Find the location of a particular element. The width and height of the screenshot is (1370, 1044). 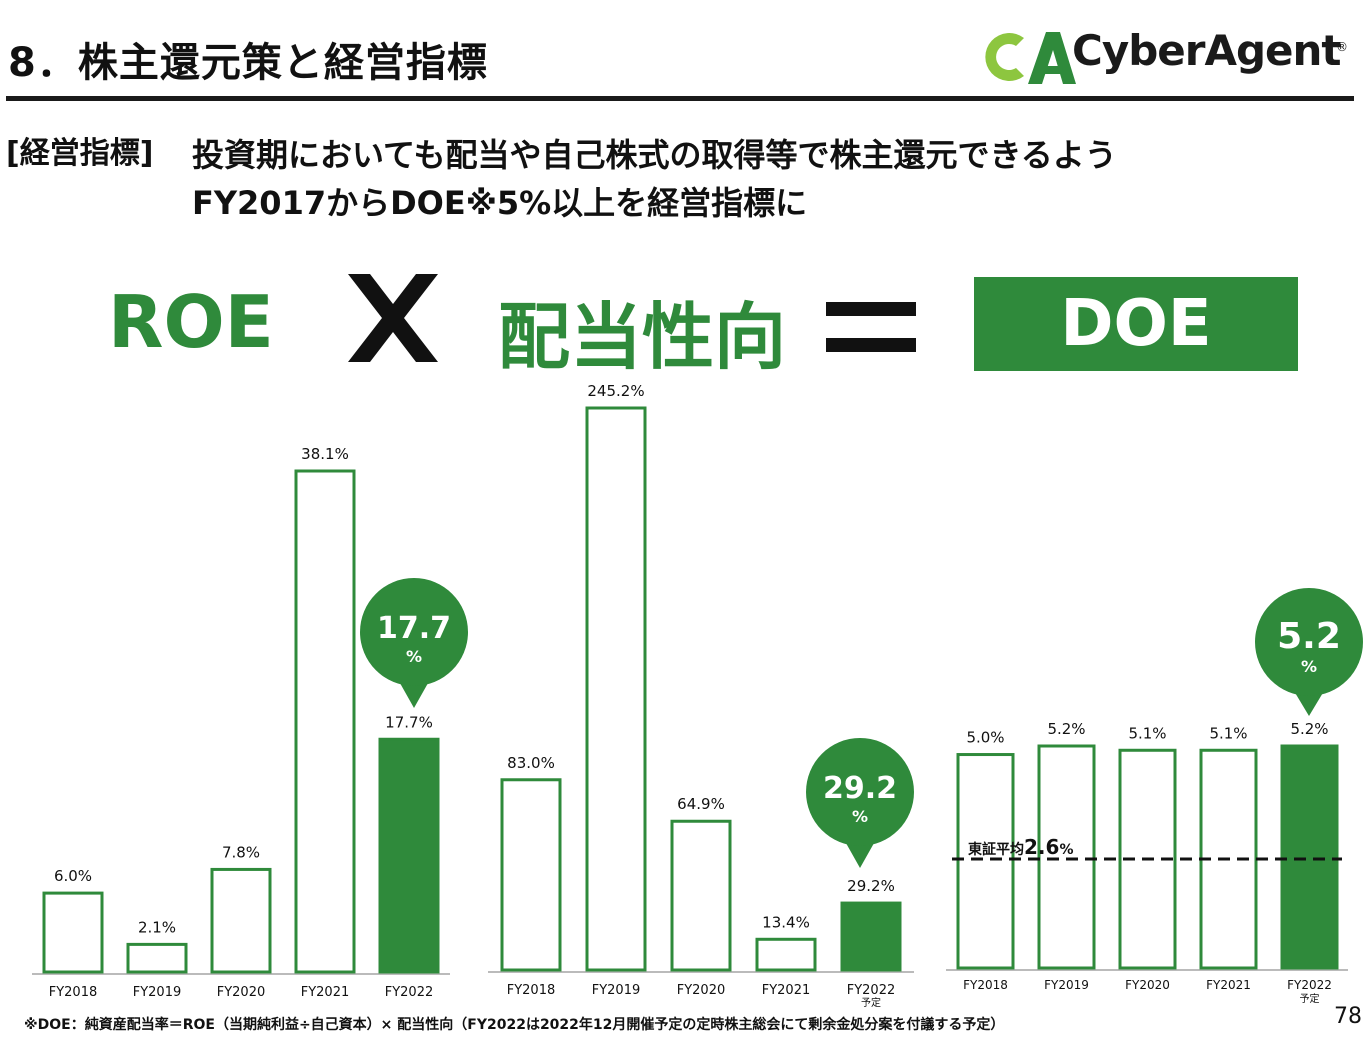

cyberagent-logo: CyberAgent ® is located at coordinates (1174, 56).